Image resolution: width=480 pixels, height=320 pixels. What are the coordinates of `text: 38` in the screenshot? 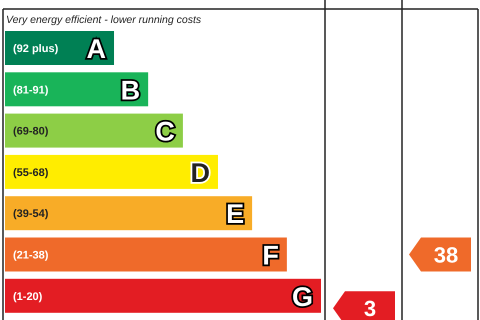 It's located at (446, 255).